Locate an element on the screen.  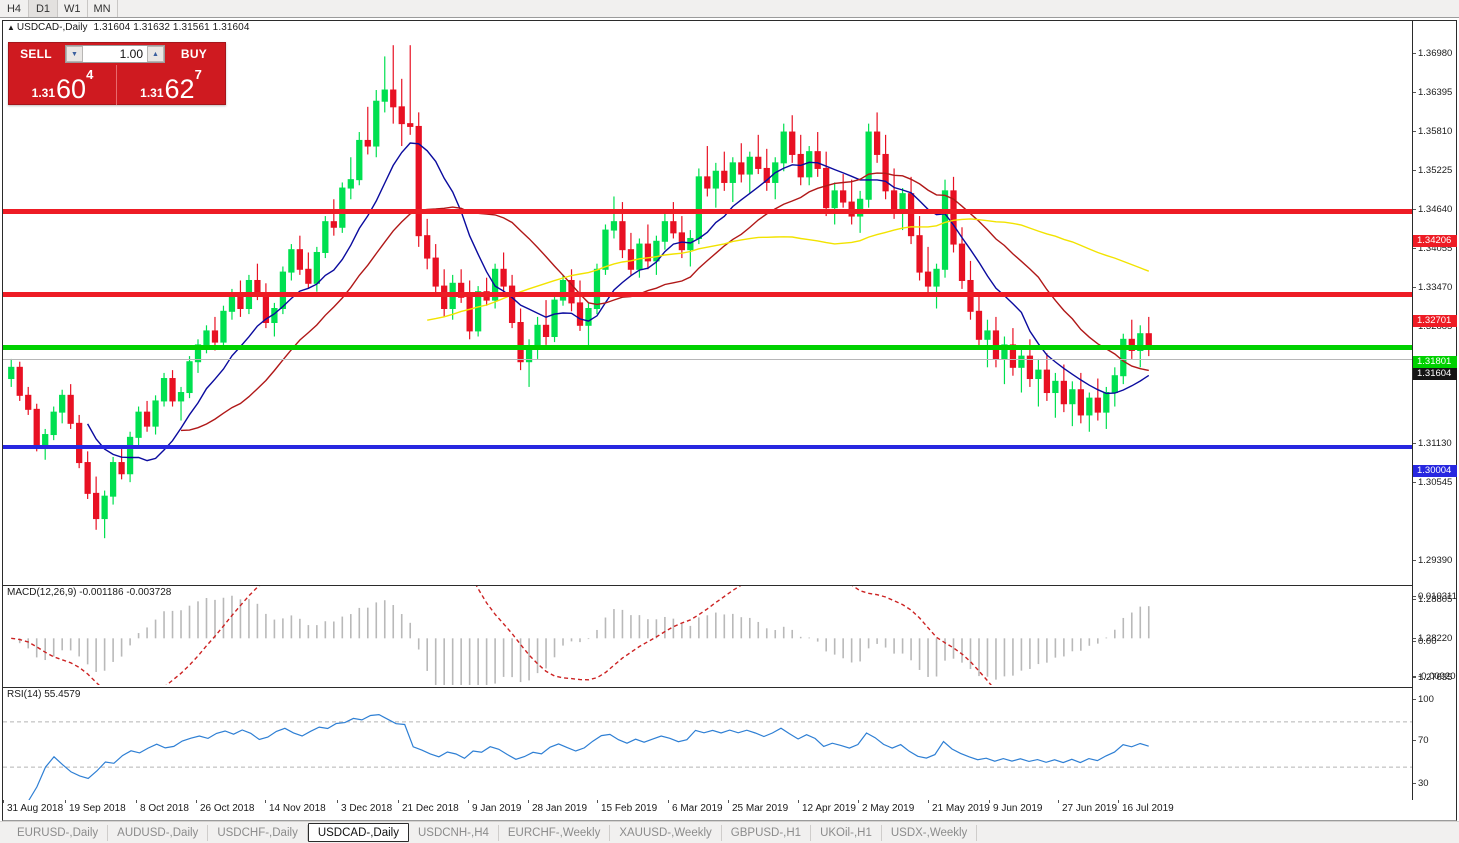
date-label: 8 Oct 2018 is located at coordinates (162, 807).